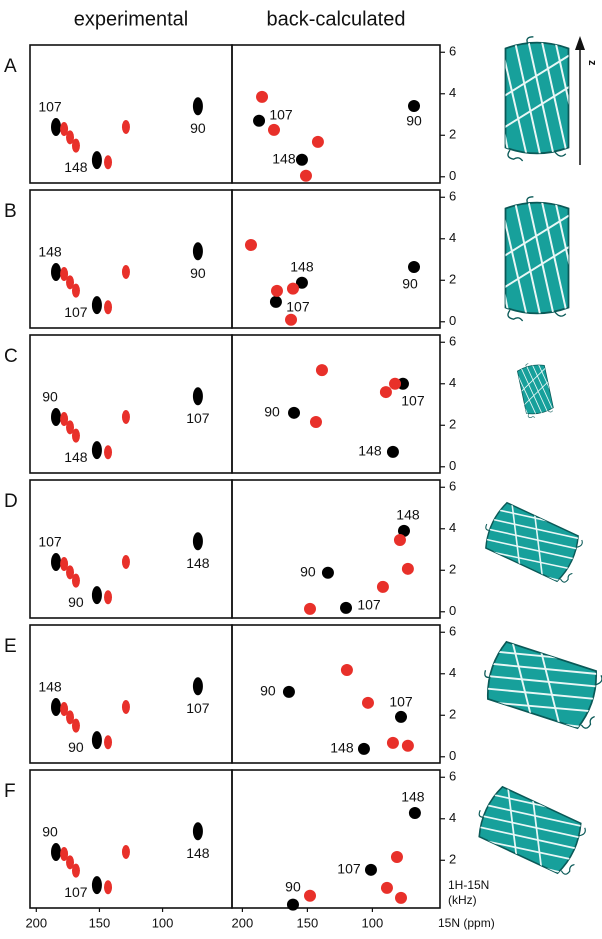 The width and height of the screenshot is (602, 939). What do you see at coordinates (452, 465) in the screenshot?
I see `y-tick-label: 0` at bounding box center [452, 465].